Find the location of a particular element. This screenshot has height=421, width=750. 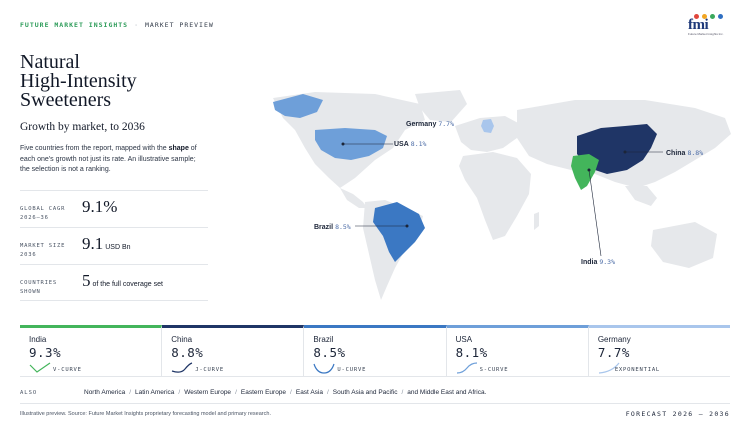

alaska-shape is located at coordinates (298, 106).